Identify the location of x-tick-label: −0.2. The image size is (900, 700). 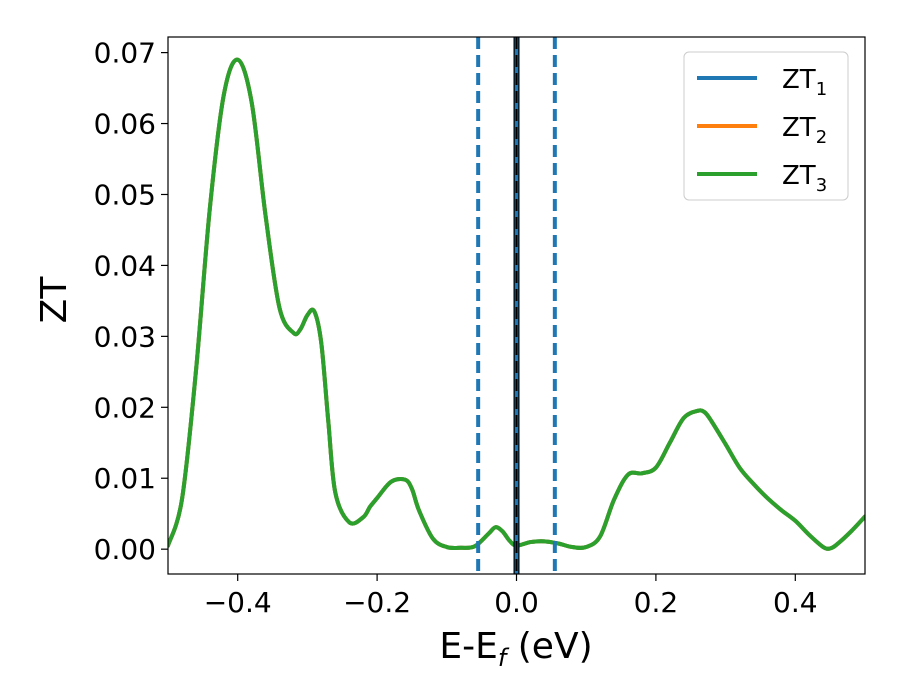
(377, 602).